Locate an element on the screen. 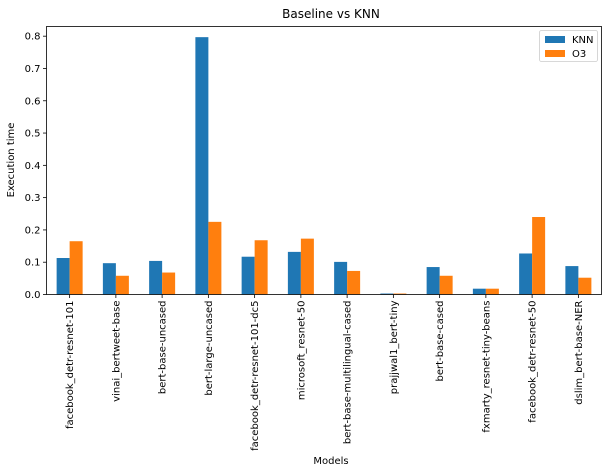 The image size is (609, 473). x-tick-label: dslim_bert-base-NER is located at coordinates (579, 352).